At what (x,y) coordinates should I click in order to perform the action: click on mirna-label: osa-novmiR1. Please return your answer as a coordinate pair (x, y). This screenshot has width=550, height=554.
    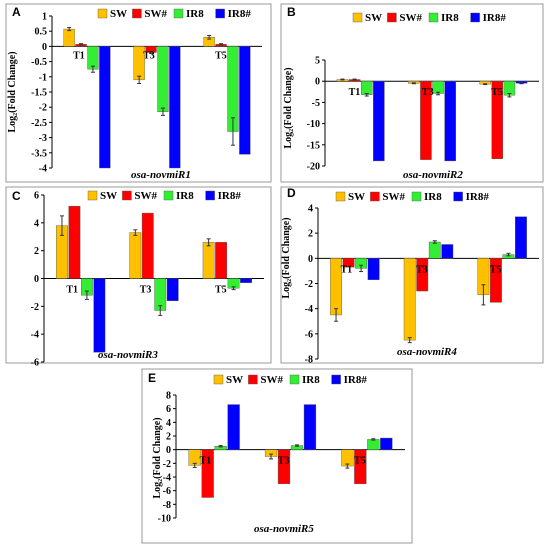
    Looking at the image, I should click on (161, 175).